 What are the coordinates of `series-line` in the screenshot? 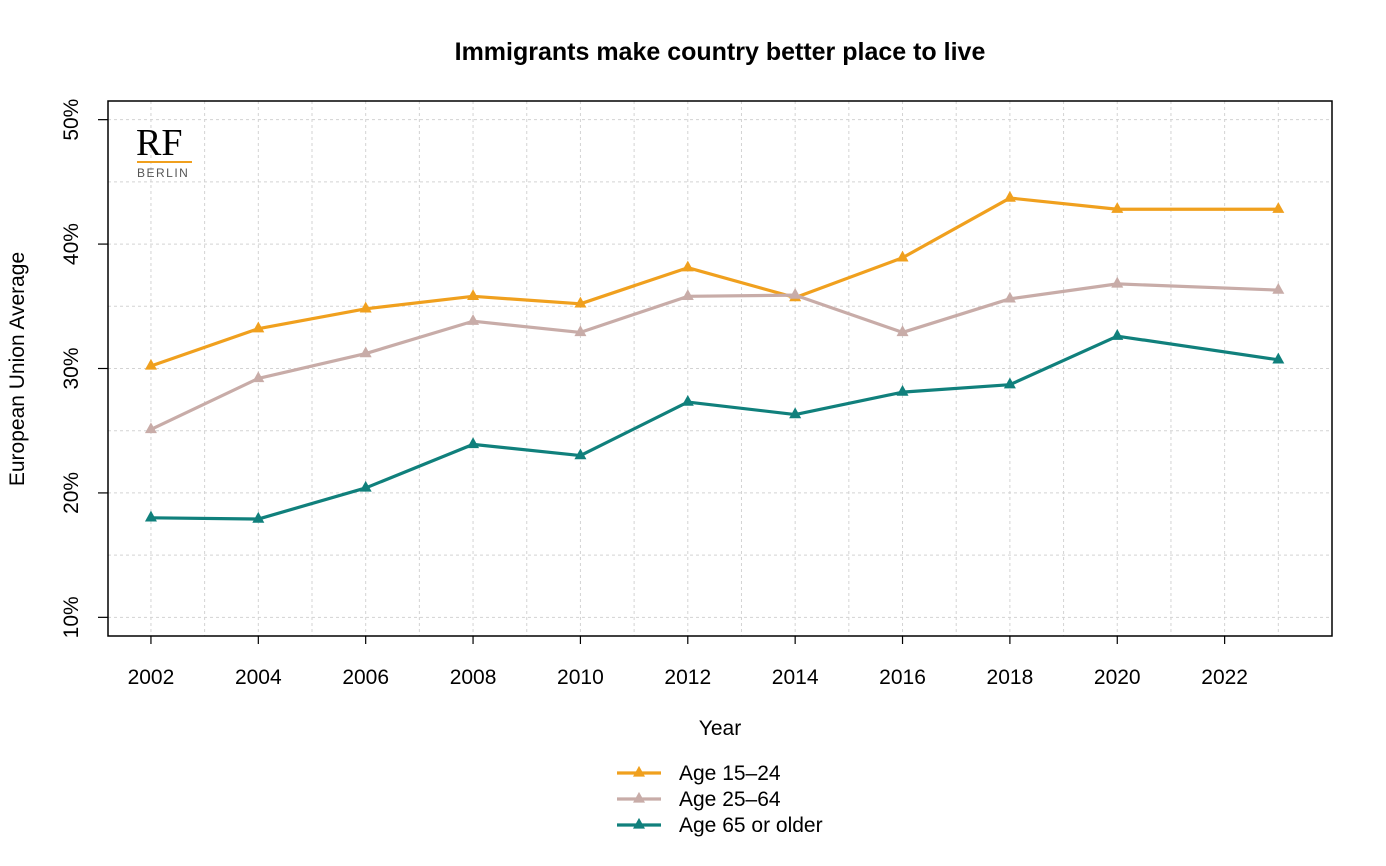 It's located at (714, 356).